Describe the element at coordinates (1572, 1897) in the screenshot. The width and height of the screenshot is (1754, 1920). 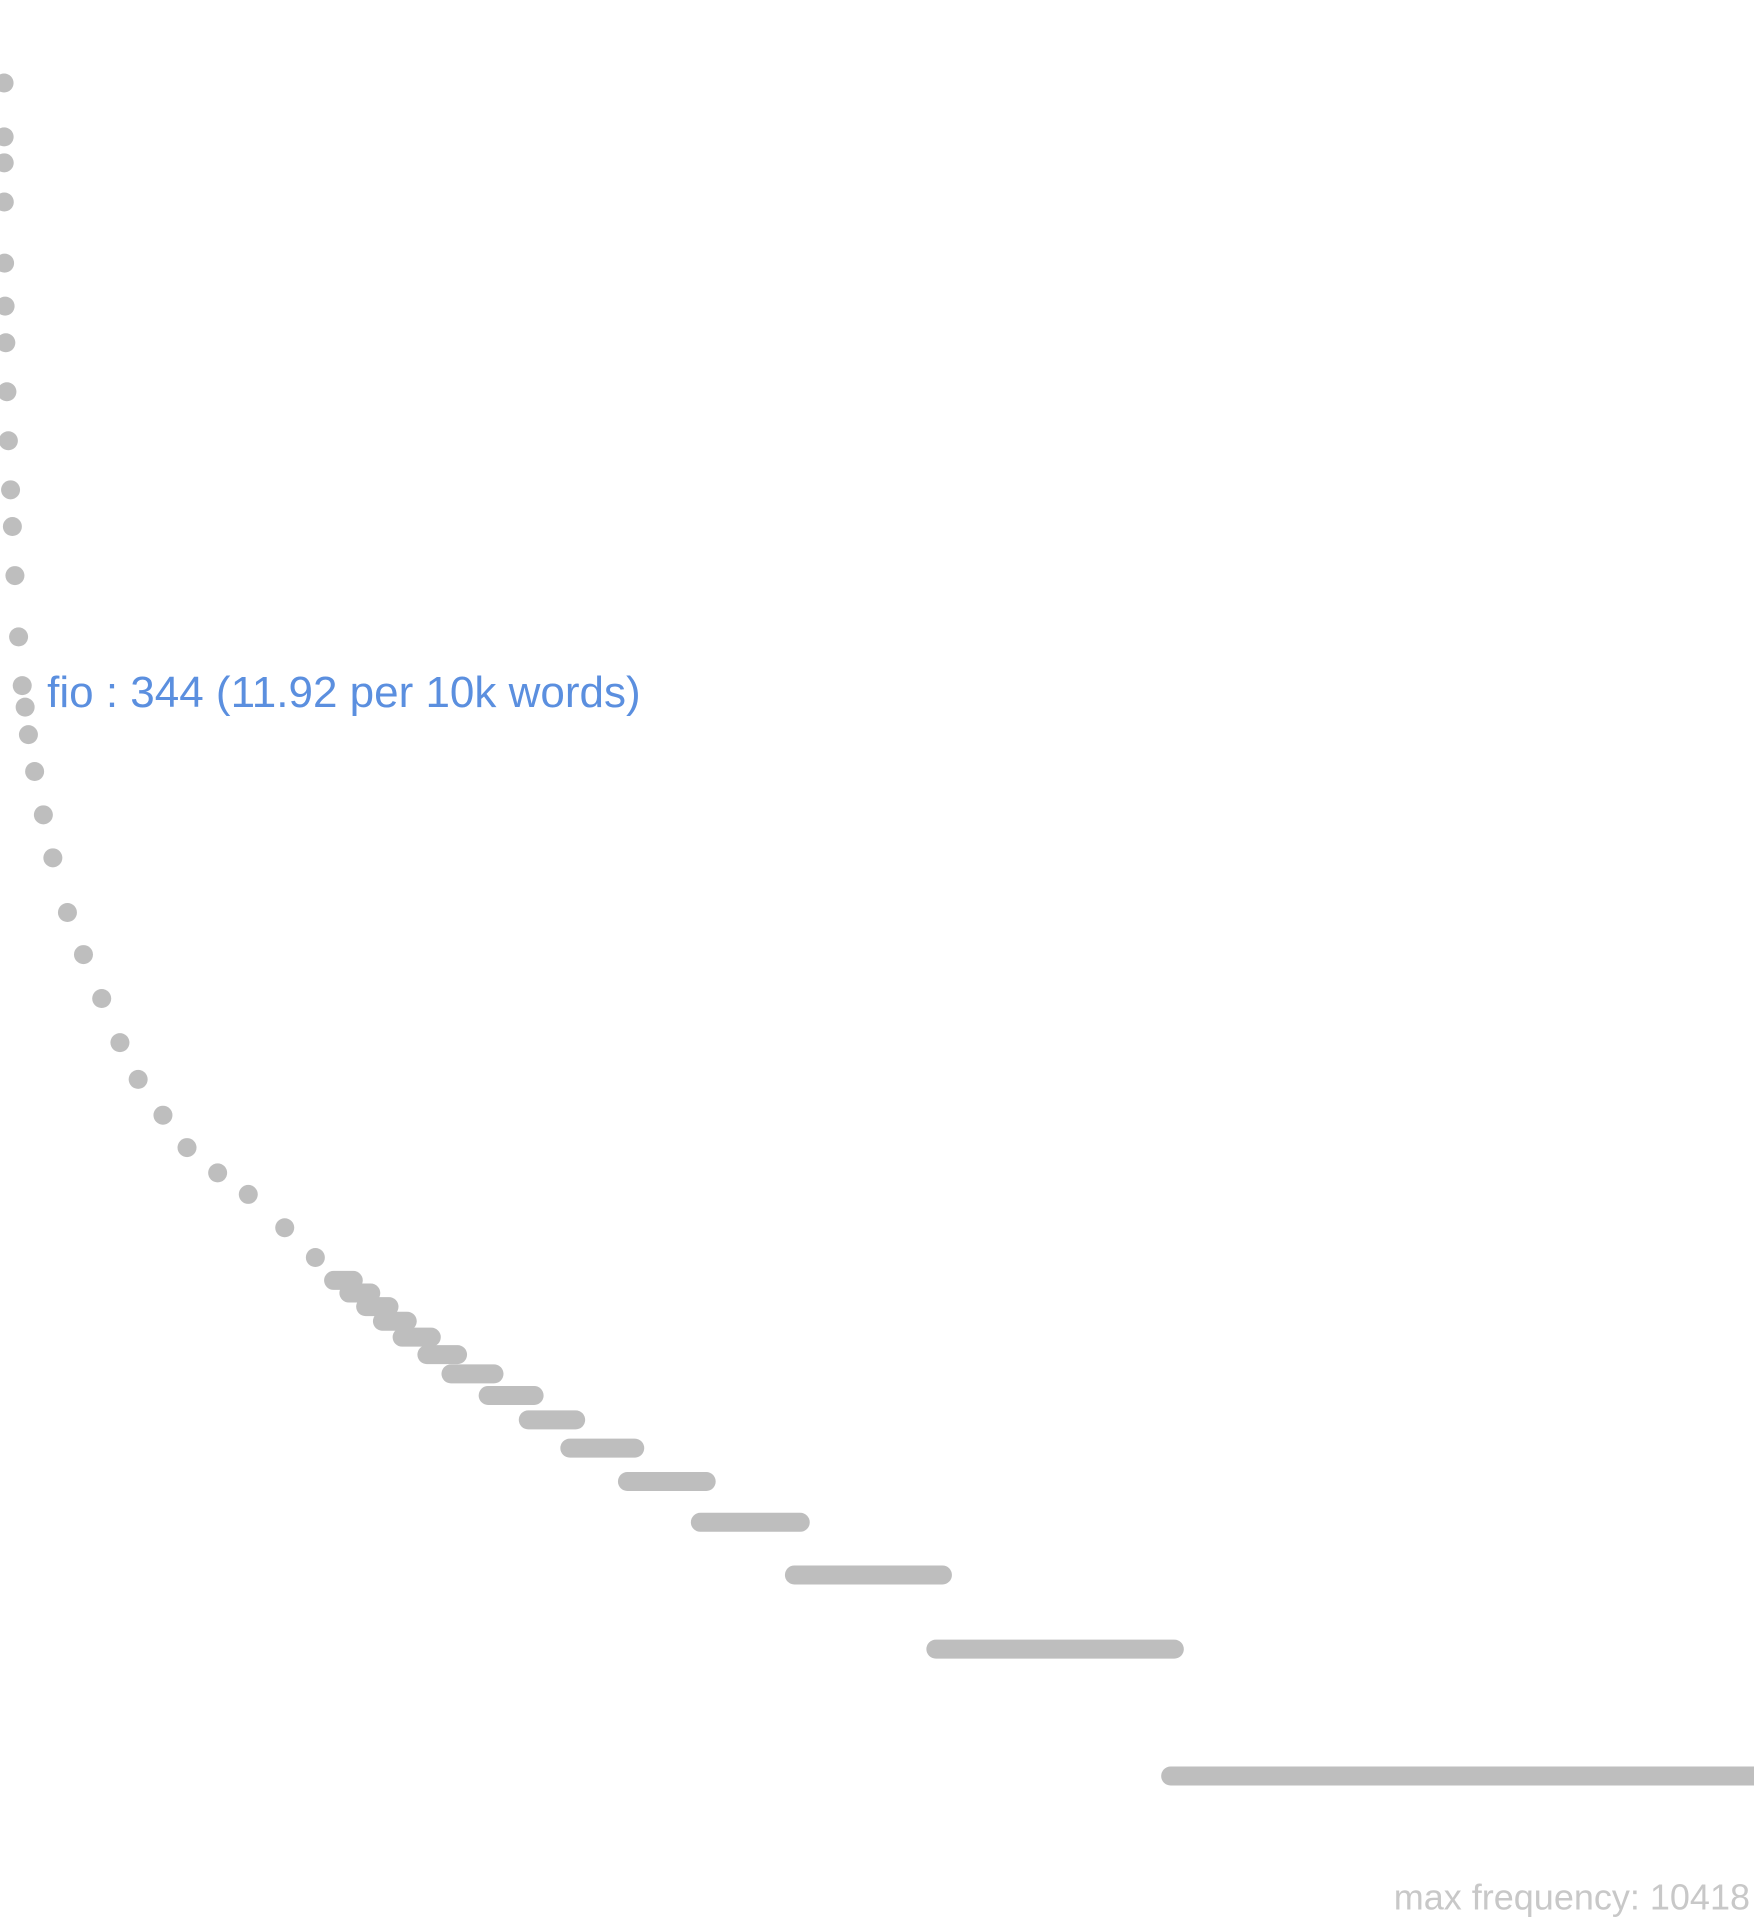
I see `max-frequency-label: max frequency: 10418` at that location.